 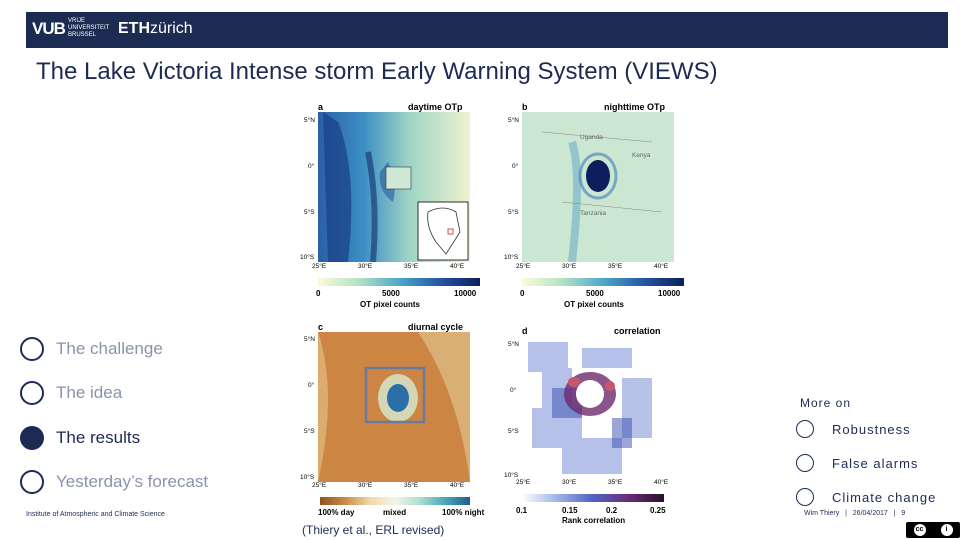 What do you see at coordinates (525, 107) in the screenshot?
I see `panel-b-letter: b` at bounding box center [525, 107].